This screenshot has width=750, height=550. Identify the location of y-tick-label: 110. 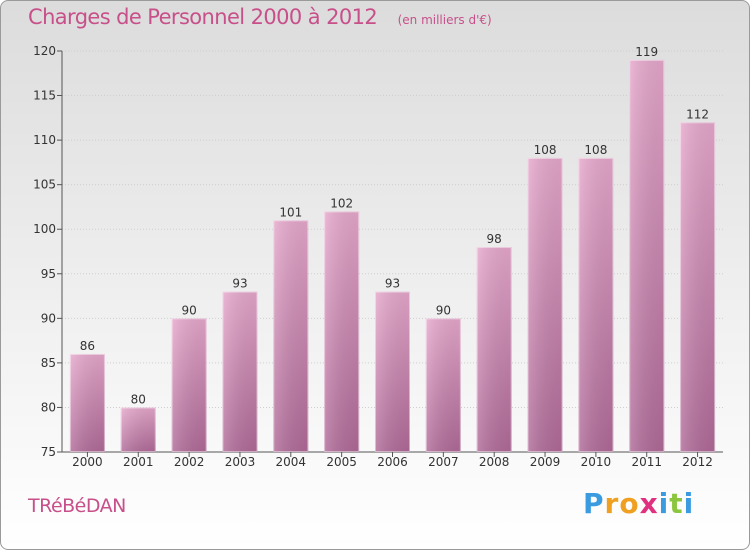
(44, 140).